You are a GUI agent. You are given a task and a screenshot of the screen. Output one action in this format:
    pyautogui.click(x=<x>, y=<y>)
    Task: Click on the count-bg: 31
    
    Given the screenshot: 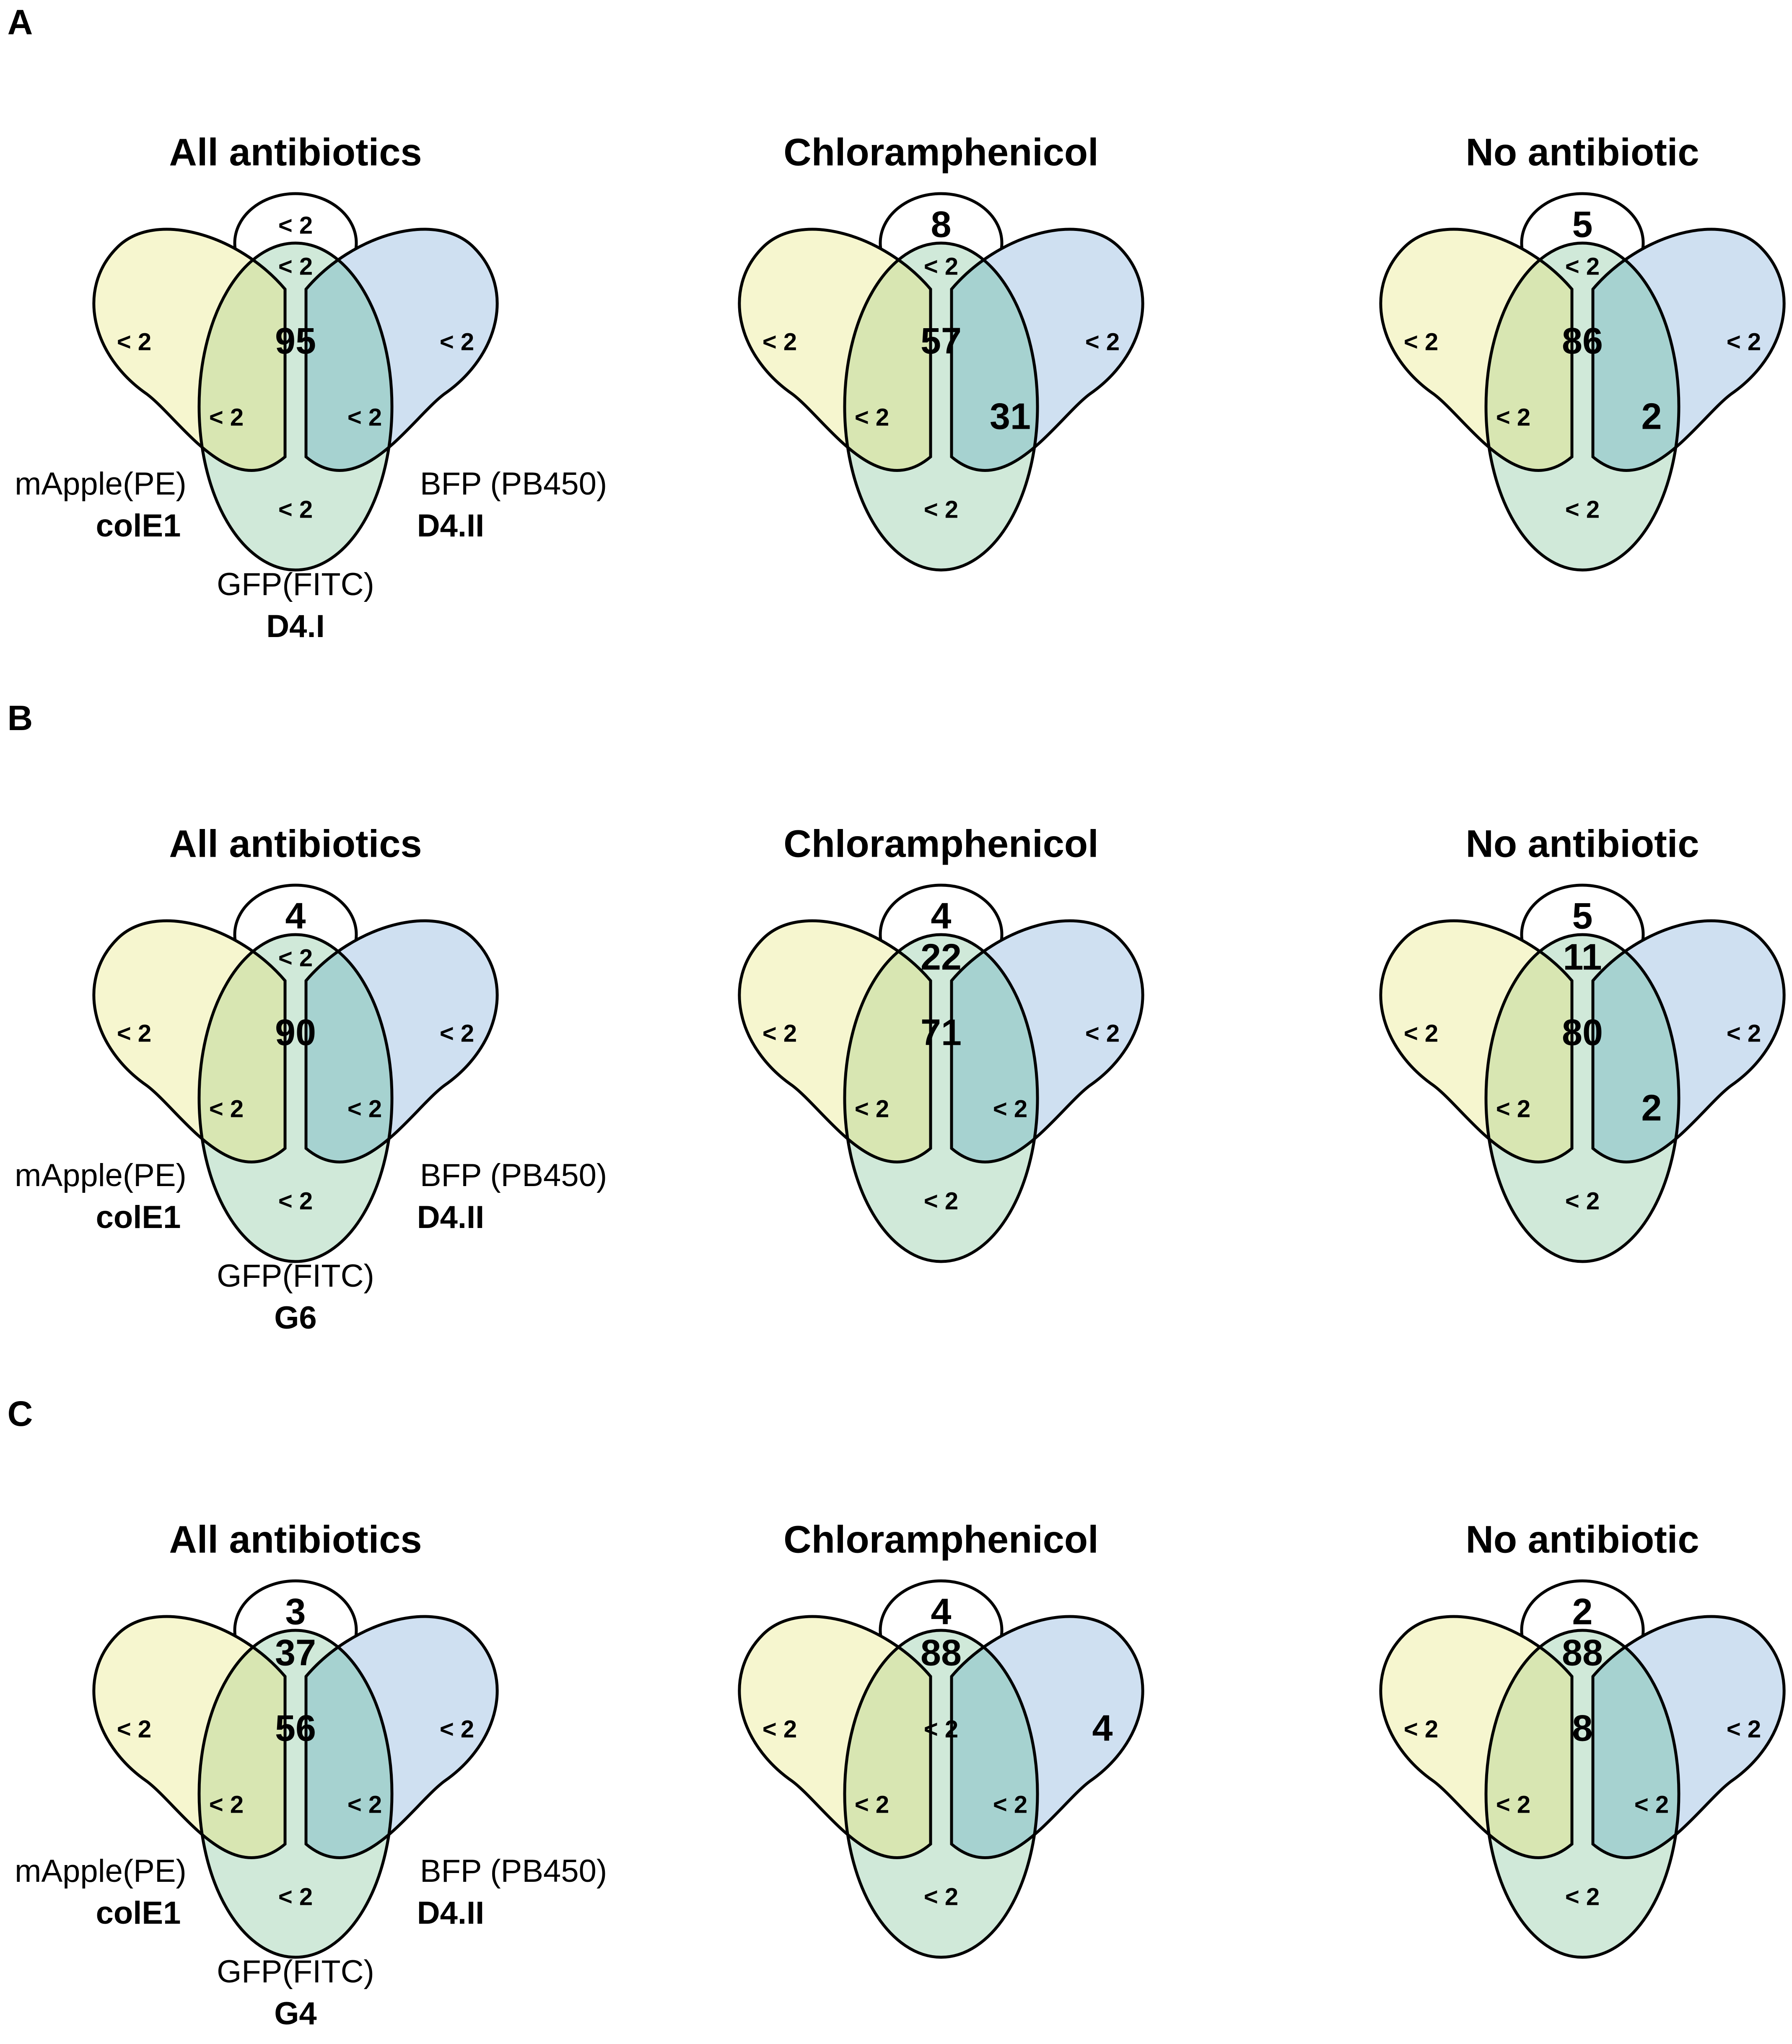 What is the action you would take?
    pyautogui.click(x=1010, y=416)
    